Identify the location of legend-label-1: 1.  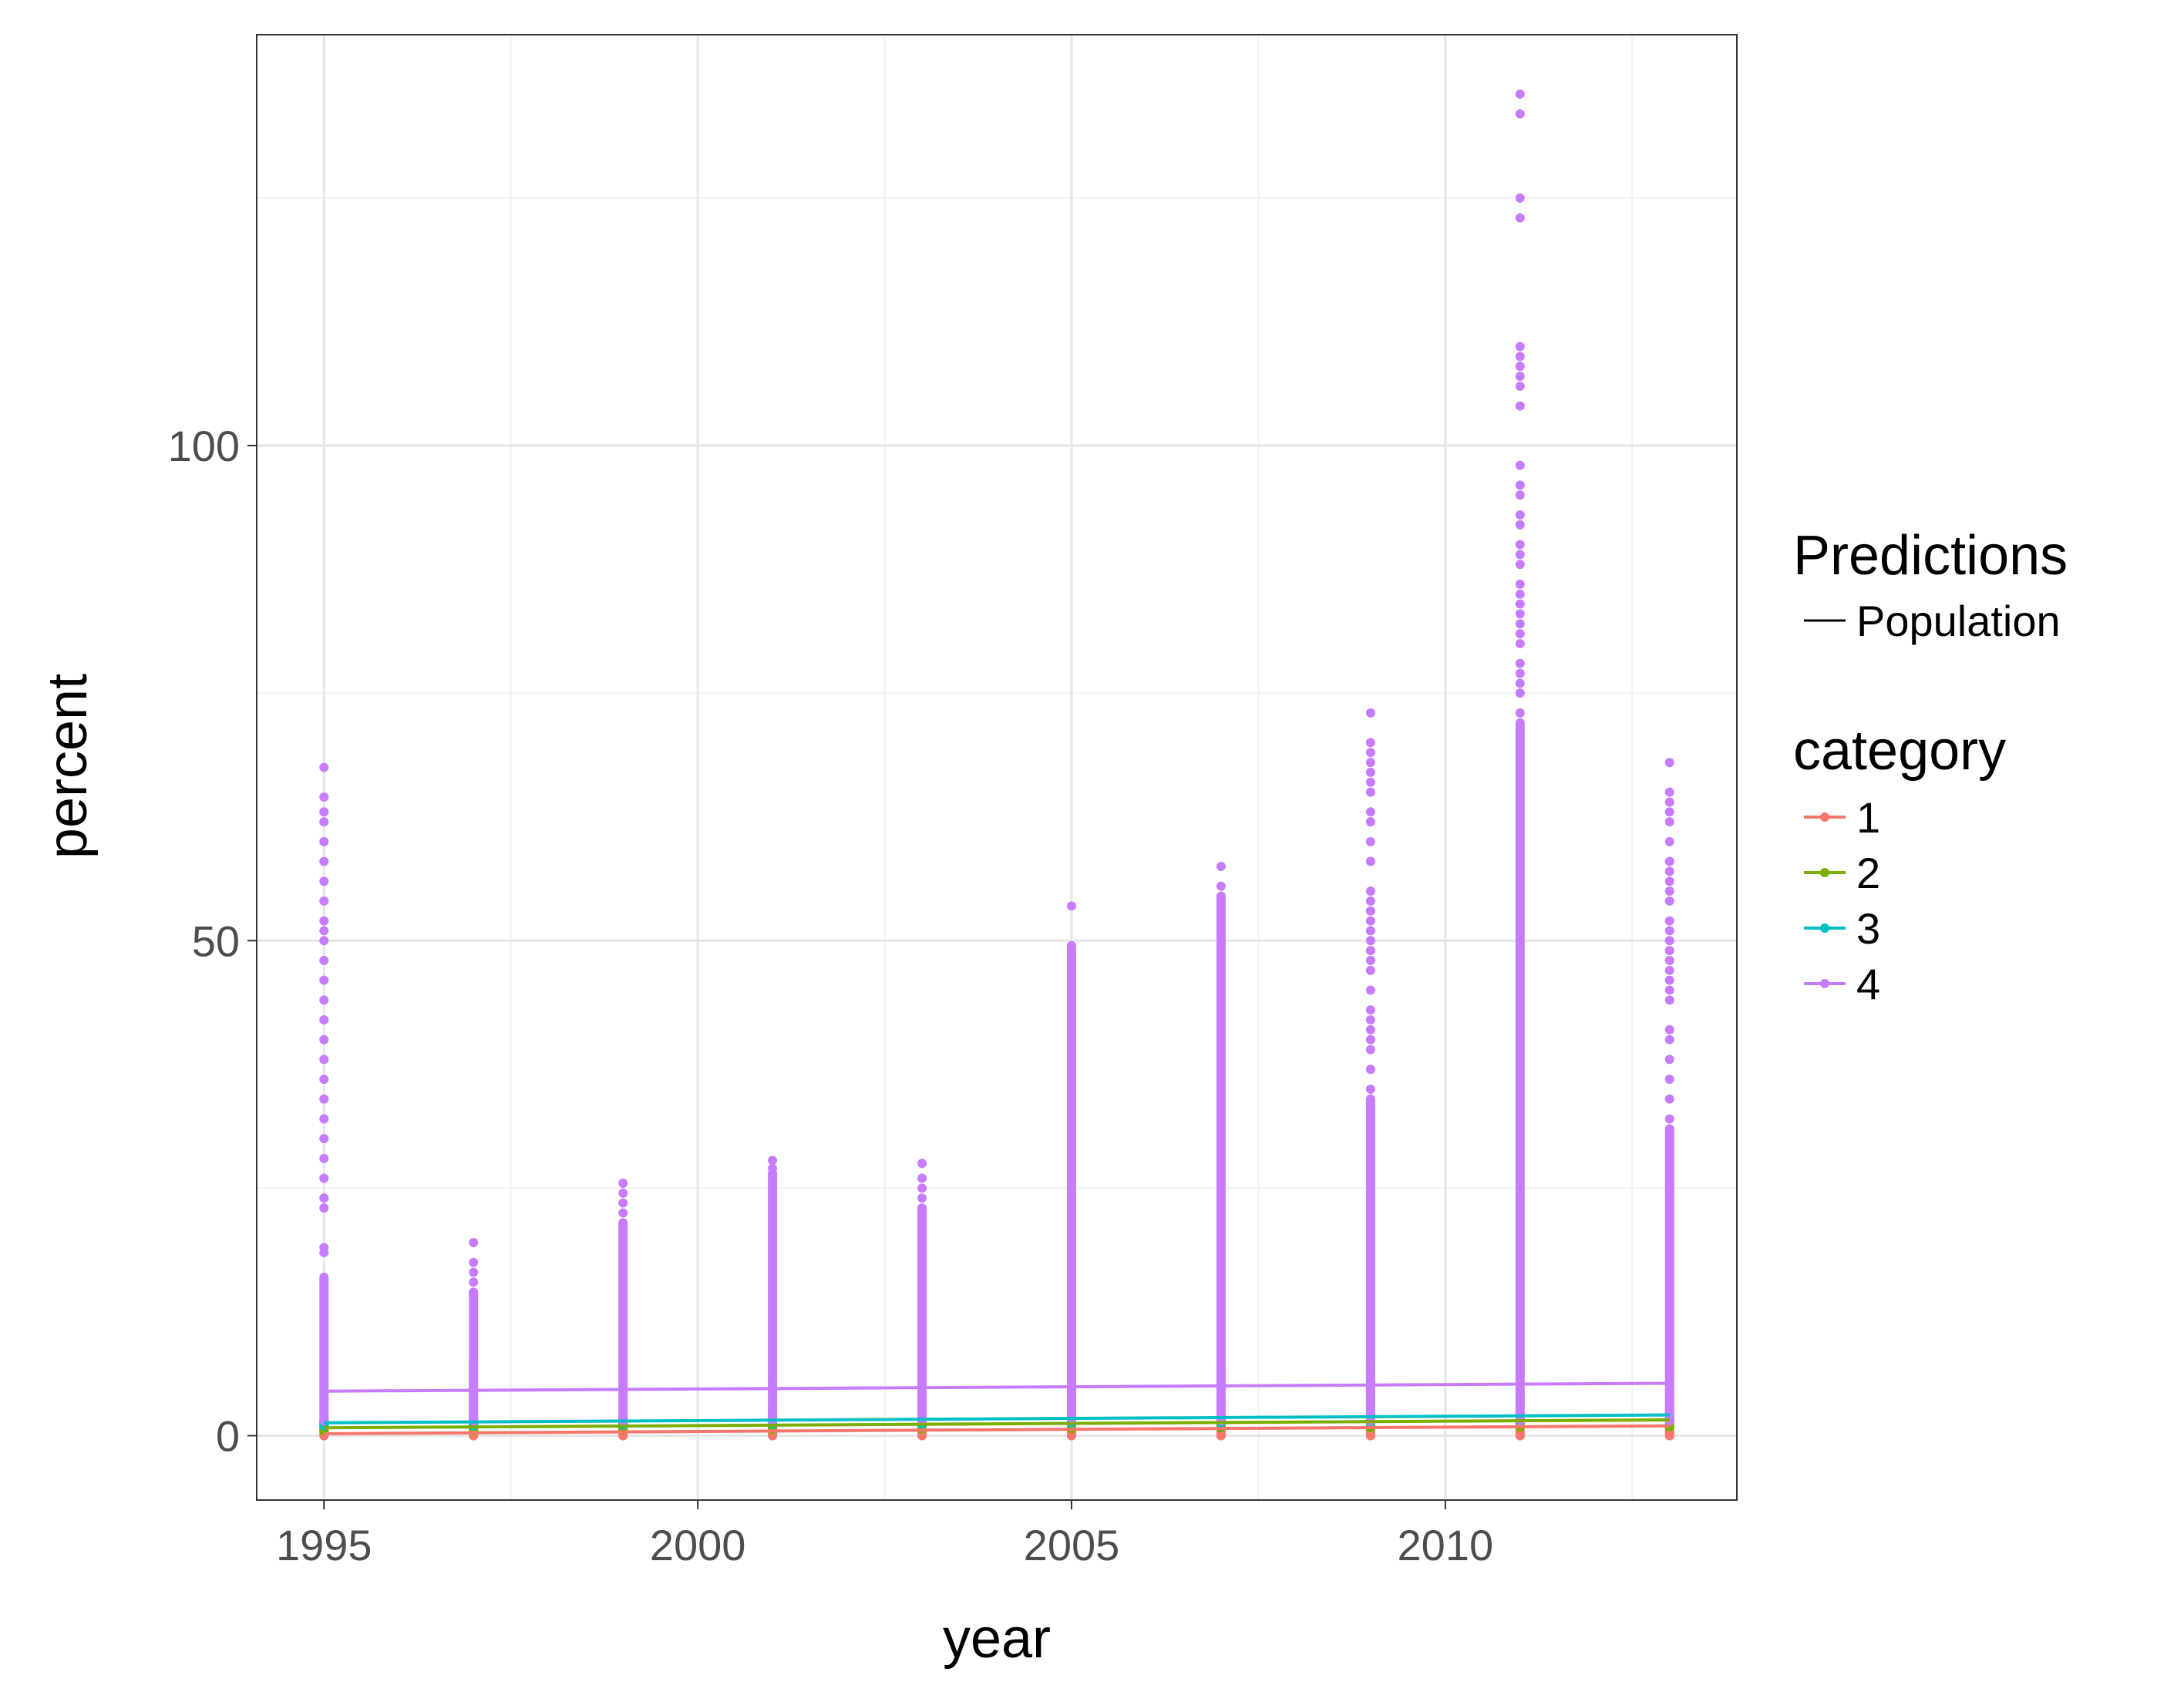
(1868, 818).